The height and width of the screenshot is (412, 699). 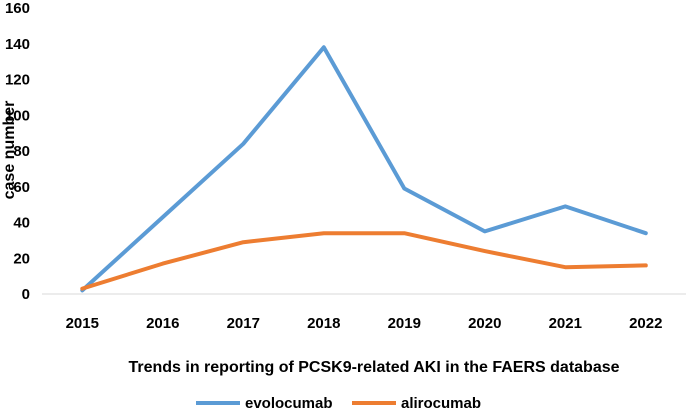 What do you see at coordinates (364, 323) in the screenshot?
I see `x-axis-tick-labels: 2015 2016 2017 2018 2019 2020 2021 2022` at bounding box center [364, 323].